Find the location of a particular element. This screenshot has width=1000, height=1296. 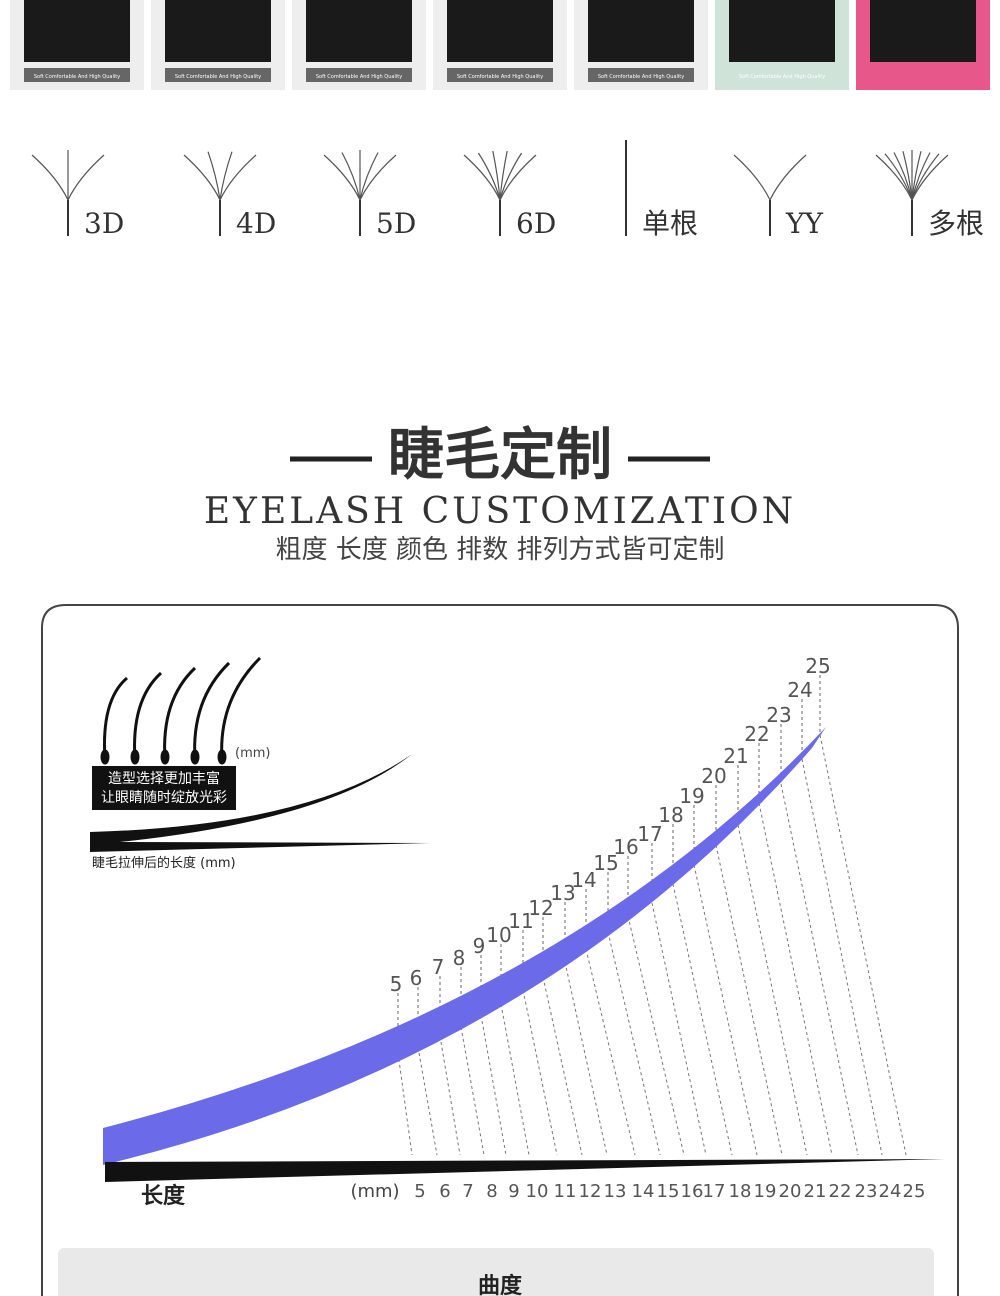

stretch-caption: 睫毛拉伸后的长度 (mm) is located at coordinates (164, 863).